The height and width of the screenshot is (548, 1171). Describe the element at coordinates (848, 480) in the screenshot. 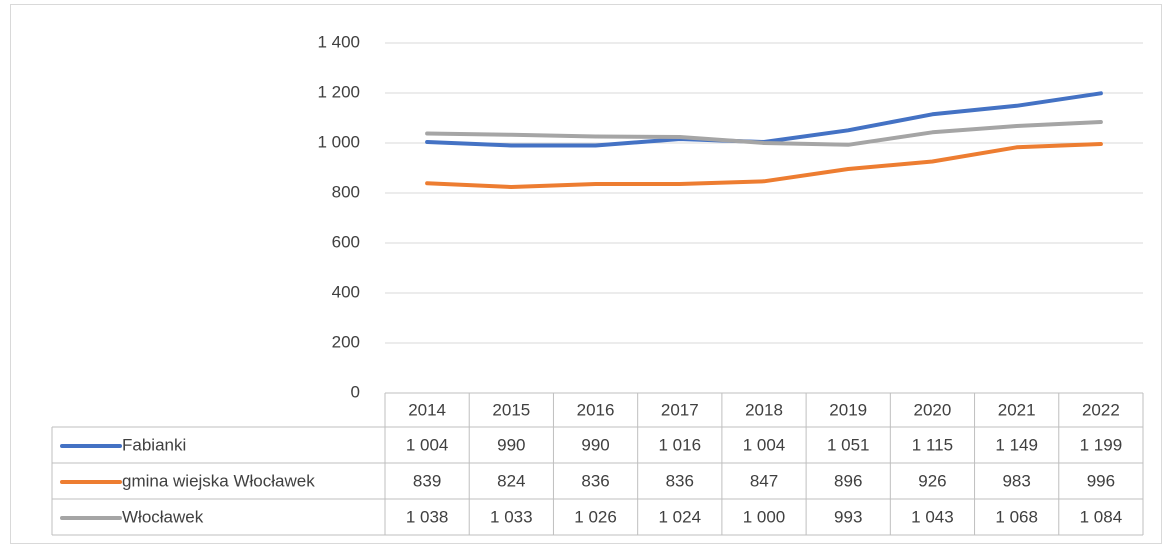

I see `table-value: 896` at that location.